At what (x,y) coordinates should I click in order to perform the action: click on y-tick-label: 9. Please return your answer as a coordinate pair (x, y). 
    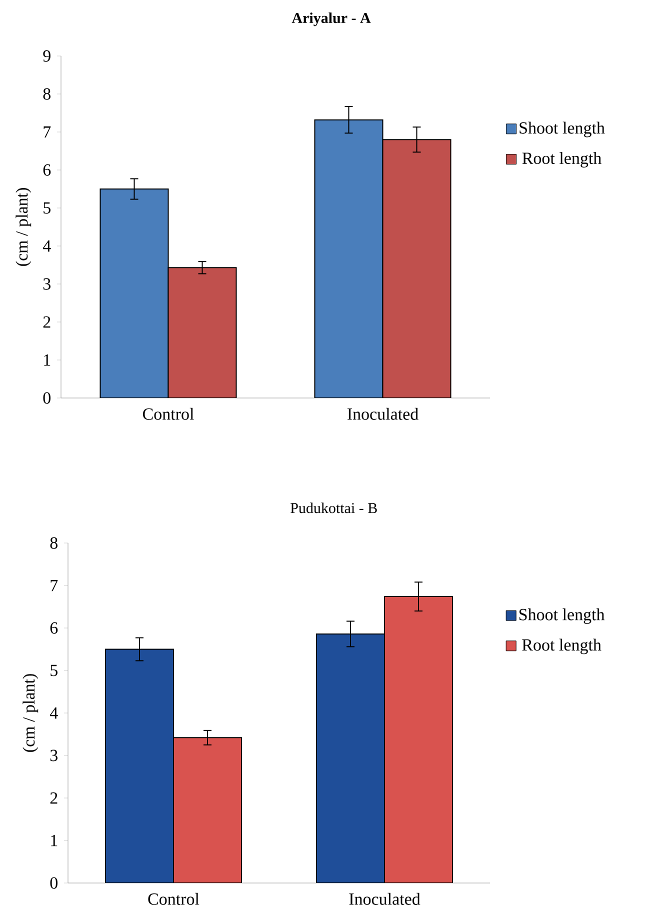
    Looking at the image, I should click on (46, 56).